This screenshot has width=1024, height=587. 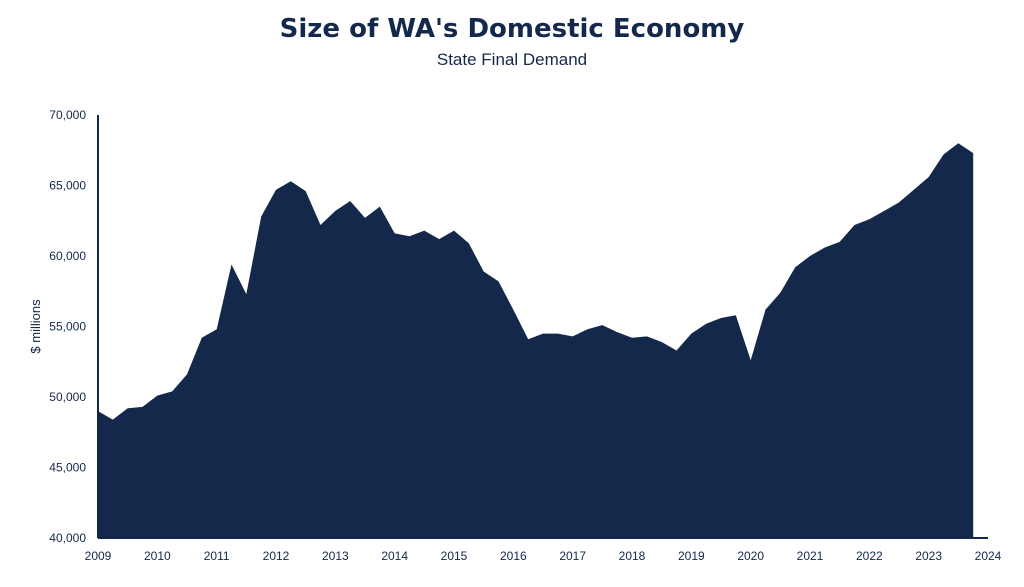 I want to click on y-tick-label: 55,000, so click(x=67, y=327).